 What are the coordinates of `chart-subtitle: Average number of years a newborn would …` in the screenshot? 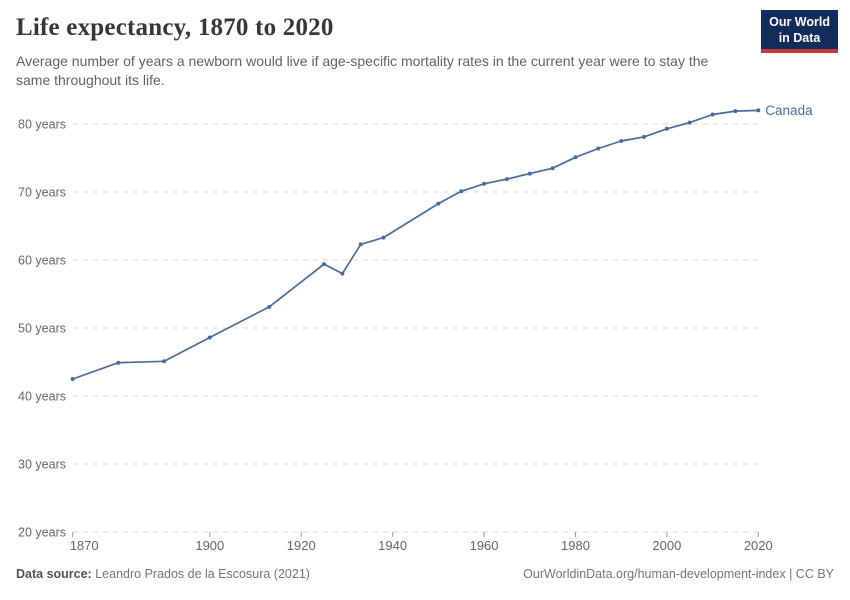 It's located at (362, 70).